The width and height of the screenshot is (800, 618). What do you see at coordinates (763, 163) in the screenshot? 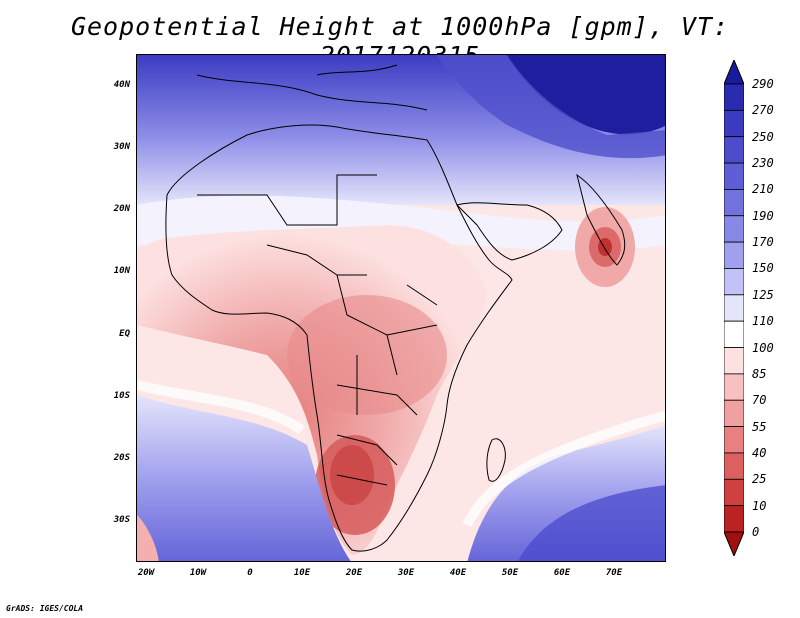
I see `colorbar-label: 230` at bounding box center [763, 163].